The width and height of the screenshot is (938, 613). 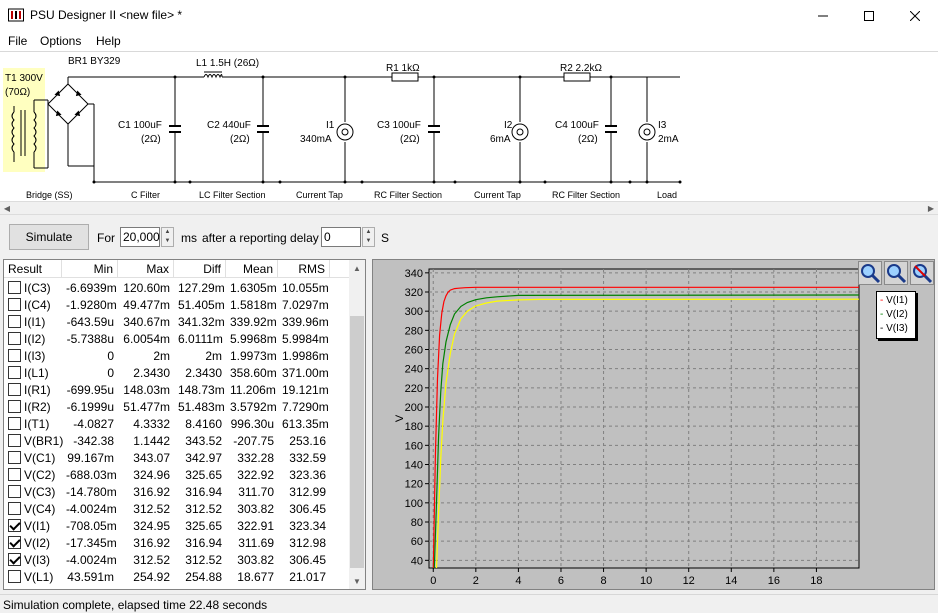 I want to click on table-row: V(I2) -17.345m 316.92 316.94 311.69 312.98, so click(x=177, y=542).